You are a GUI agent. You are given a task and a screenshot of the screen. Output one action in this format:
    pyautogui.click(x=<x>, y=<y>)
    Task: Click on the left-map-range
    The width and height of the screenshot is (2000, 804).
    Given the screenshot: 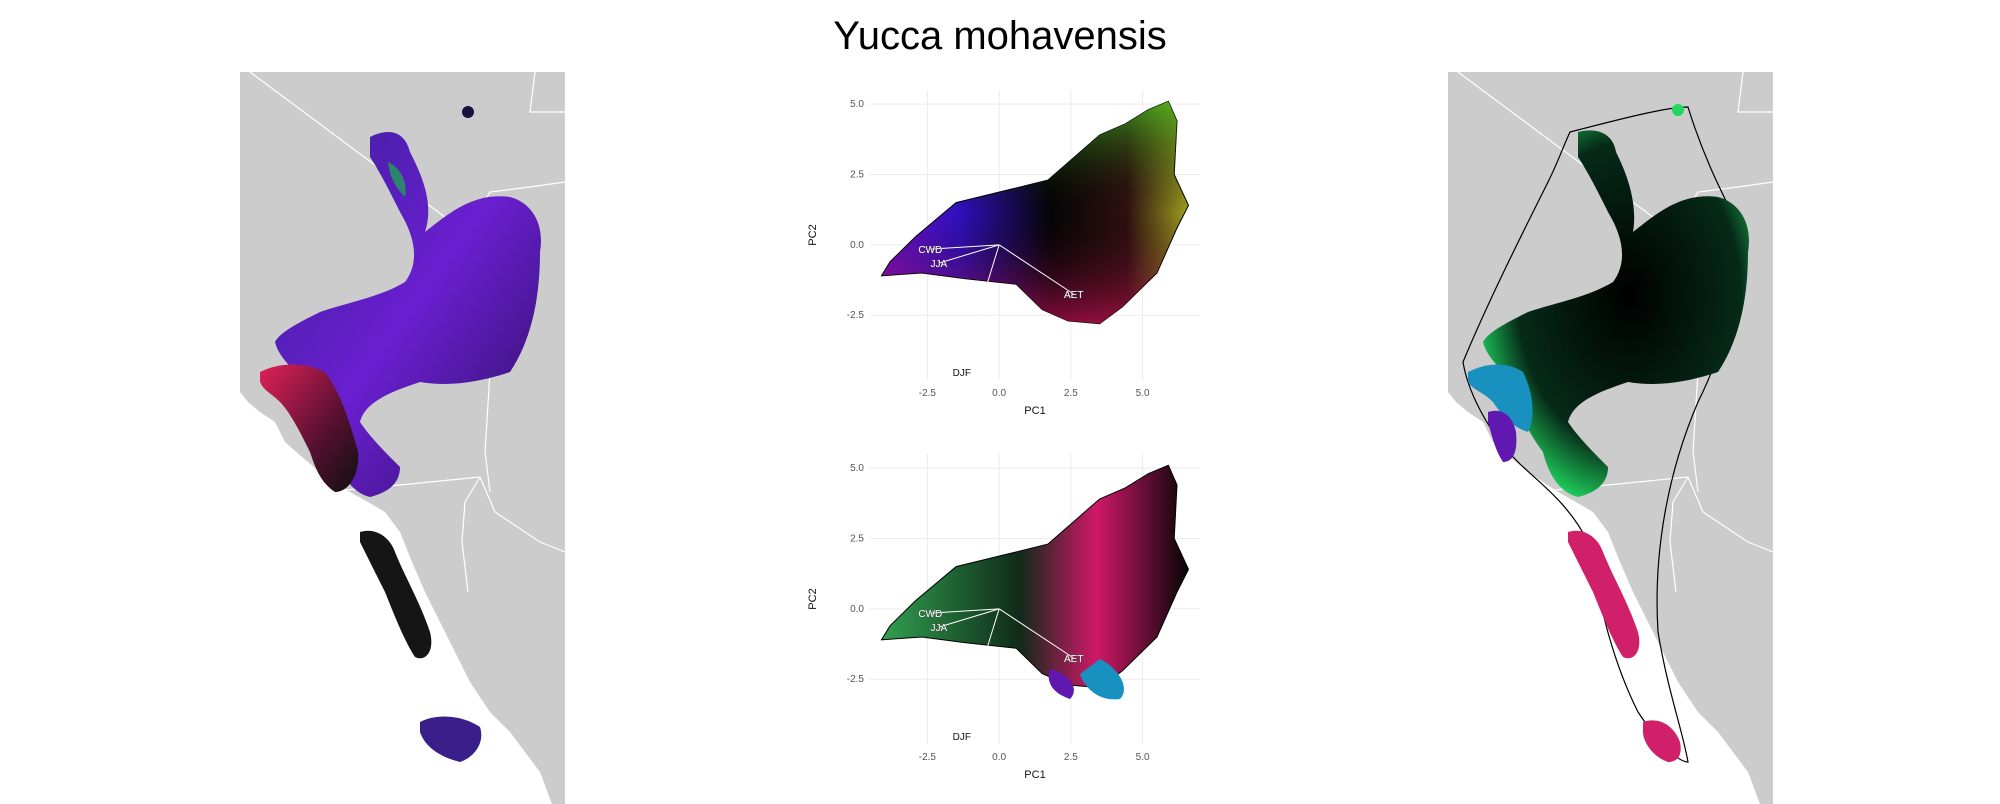 What is the action you would take?
    pyautogui.click(x=400, y=434)
    